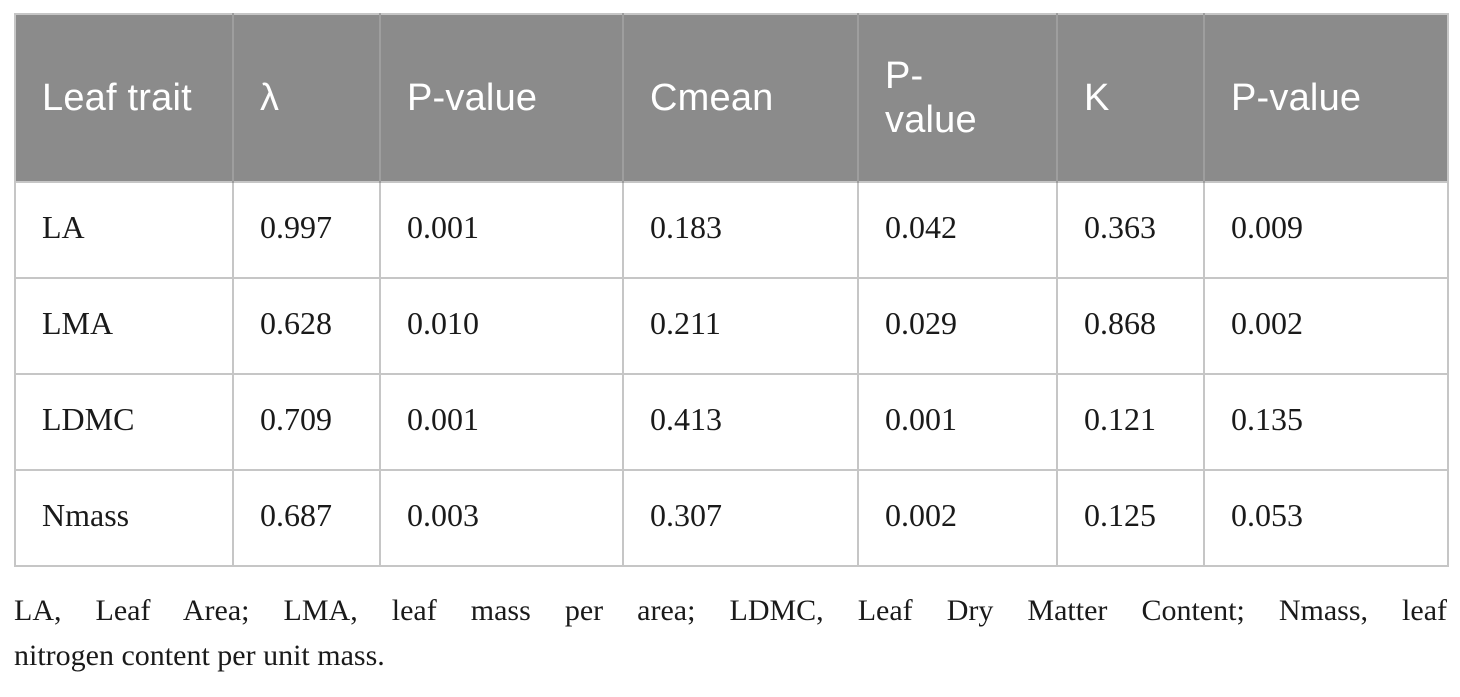 Image resolution: width=1460 pixels, height=697 pixels. Describe the element at coordinates (124, 326) in the screenshot. I see `cell-trait: LMA` at that location.